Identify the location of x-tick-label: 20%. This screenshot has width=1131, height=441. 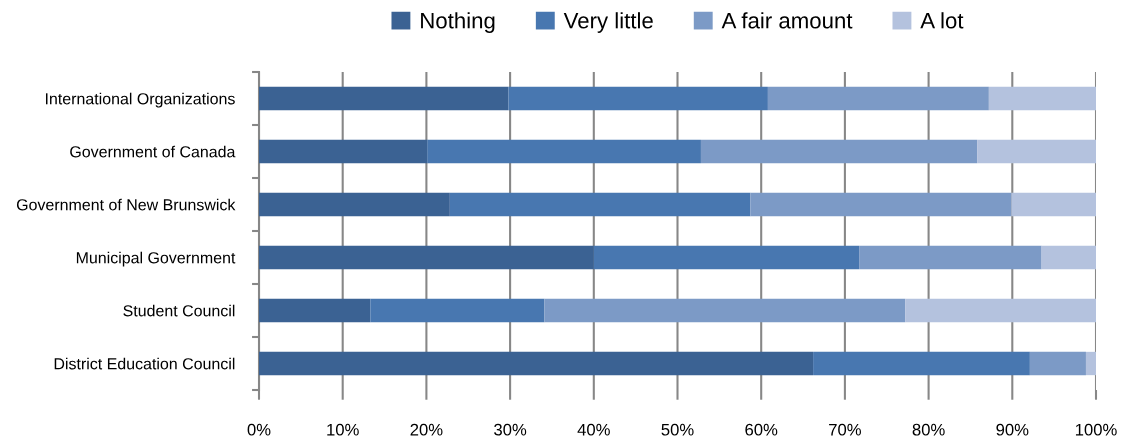
(426, 429).